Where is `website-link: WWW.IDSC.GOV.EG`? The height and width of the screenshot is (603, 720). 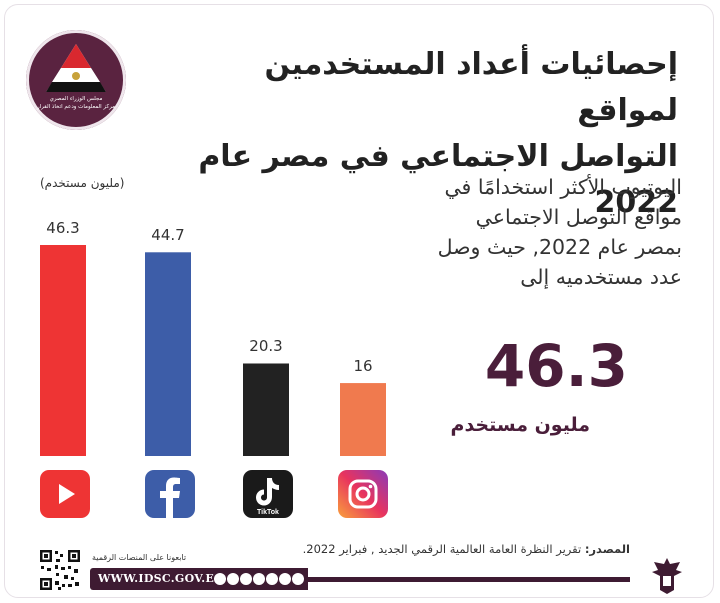 website-link: WWW.IDSC.GOV.EG is located at coordinates (161, 578).